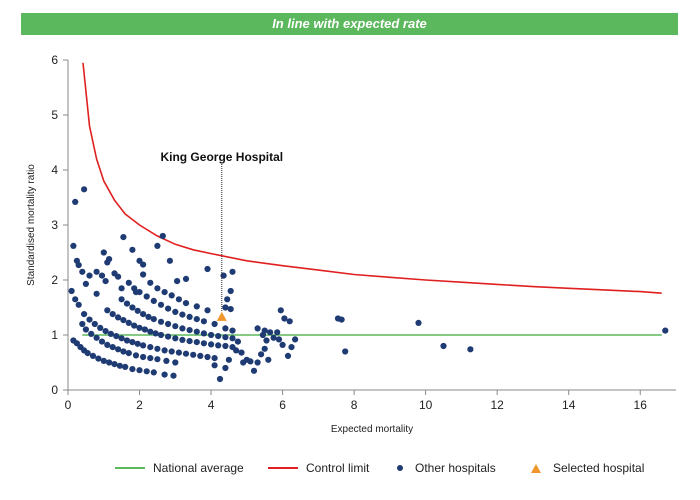  I want to click on y-tick-label: 6, so click(54, 60).